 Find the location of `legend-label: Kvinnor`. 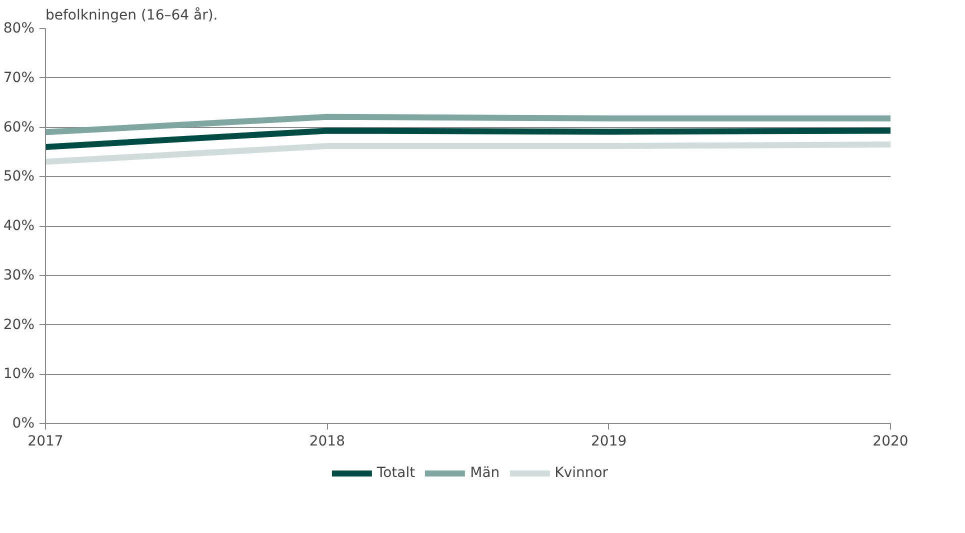

legend-label: Kvinnor is located at coordinates (581, 473).